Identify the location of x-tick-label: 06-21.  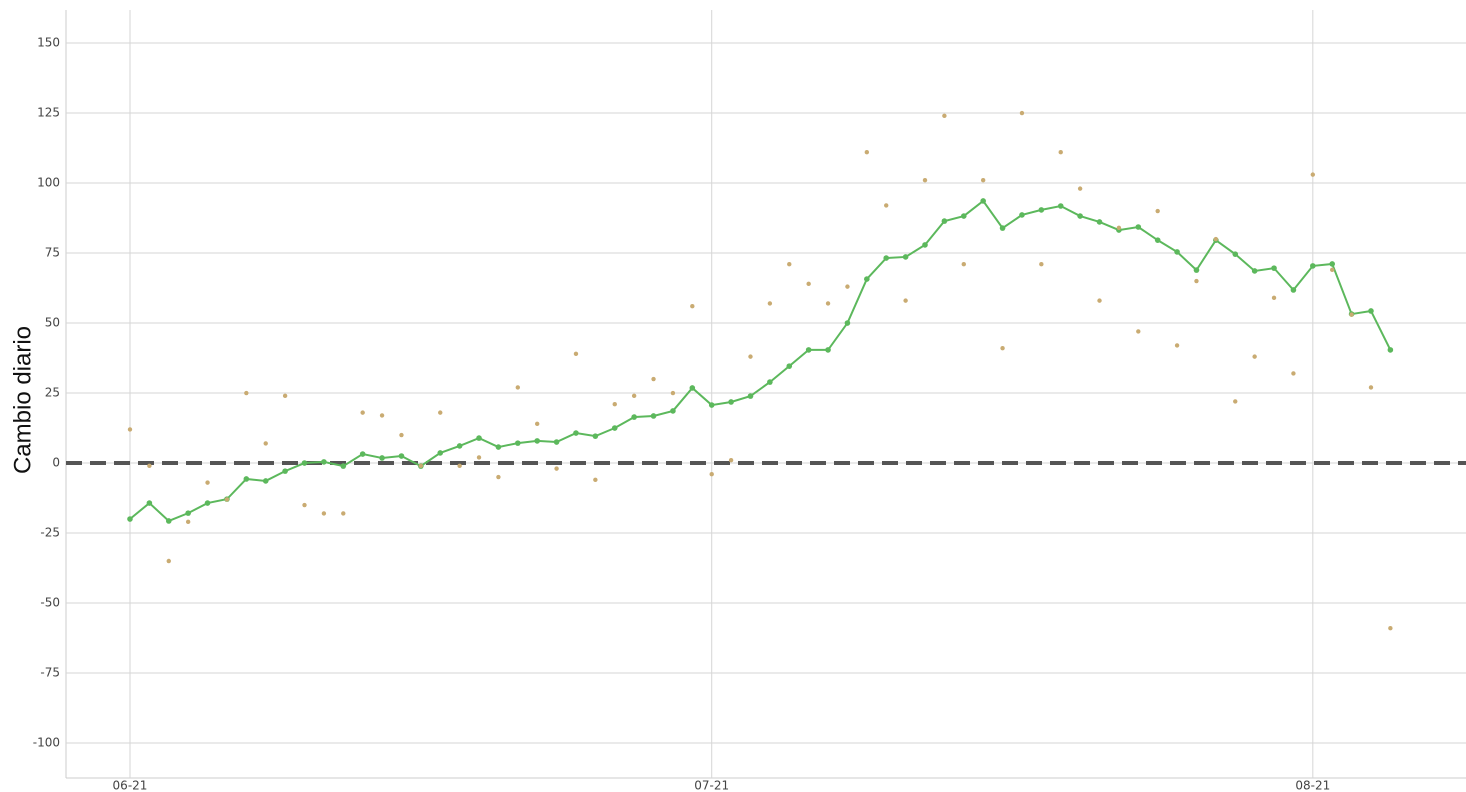
(130, 785).